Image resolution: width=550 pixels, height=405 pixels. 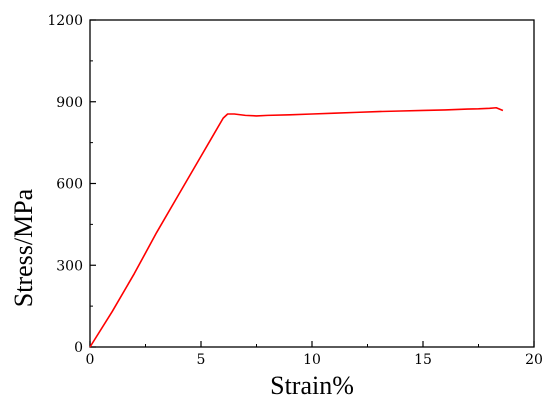 What do you see at coordinates (90, 360) in the screenshot?
I see `x-tick-label: 0` at bounding box center [90, 360].